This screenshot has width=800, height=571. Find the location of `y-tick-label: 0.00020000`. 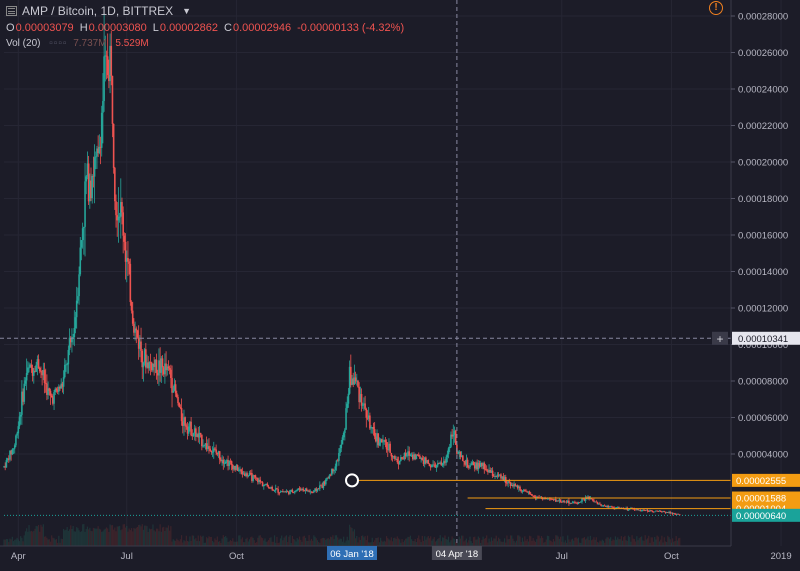

y-tick-label: 0.00020000 is located at coordinates (763, 163).